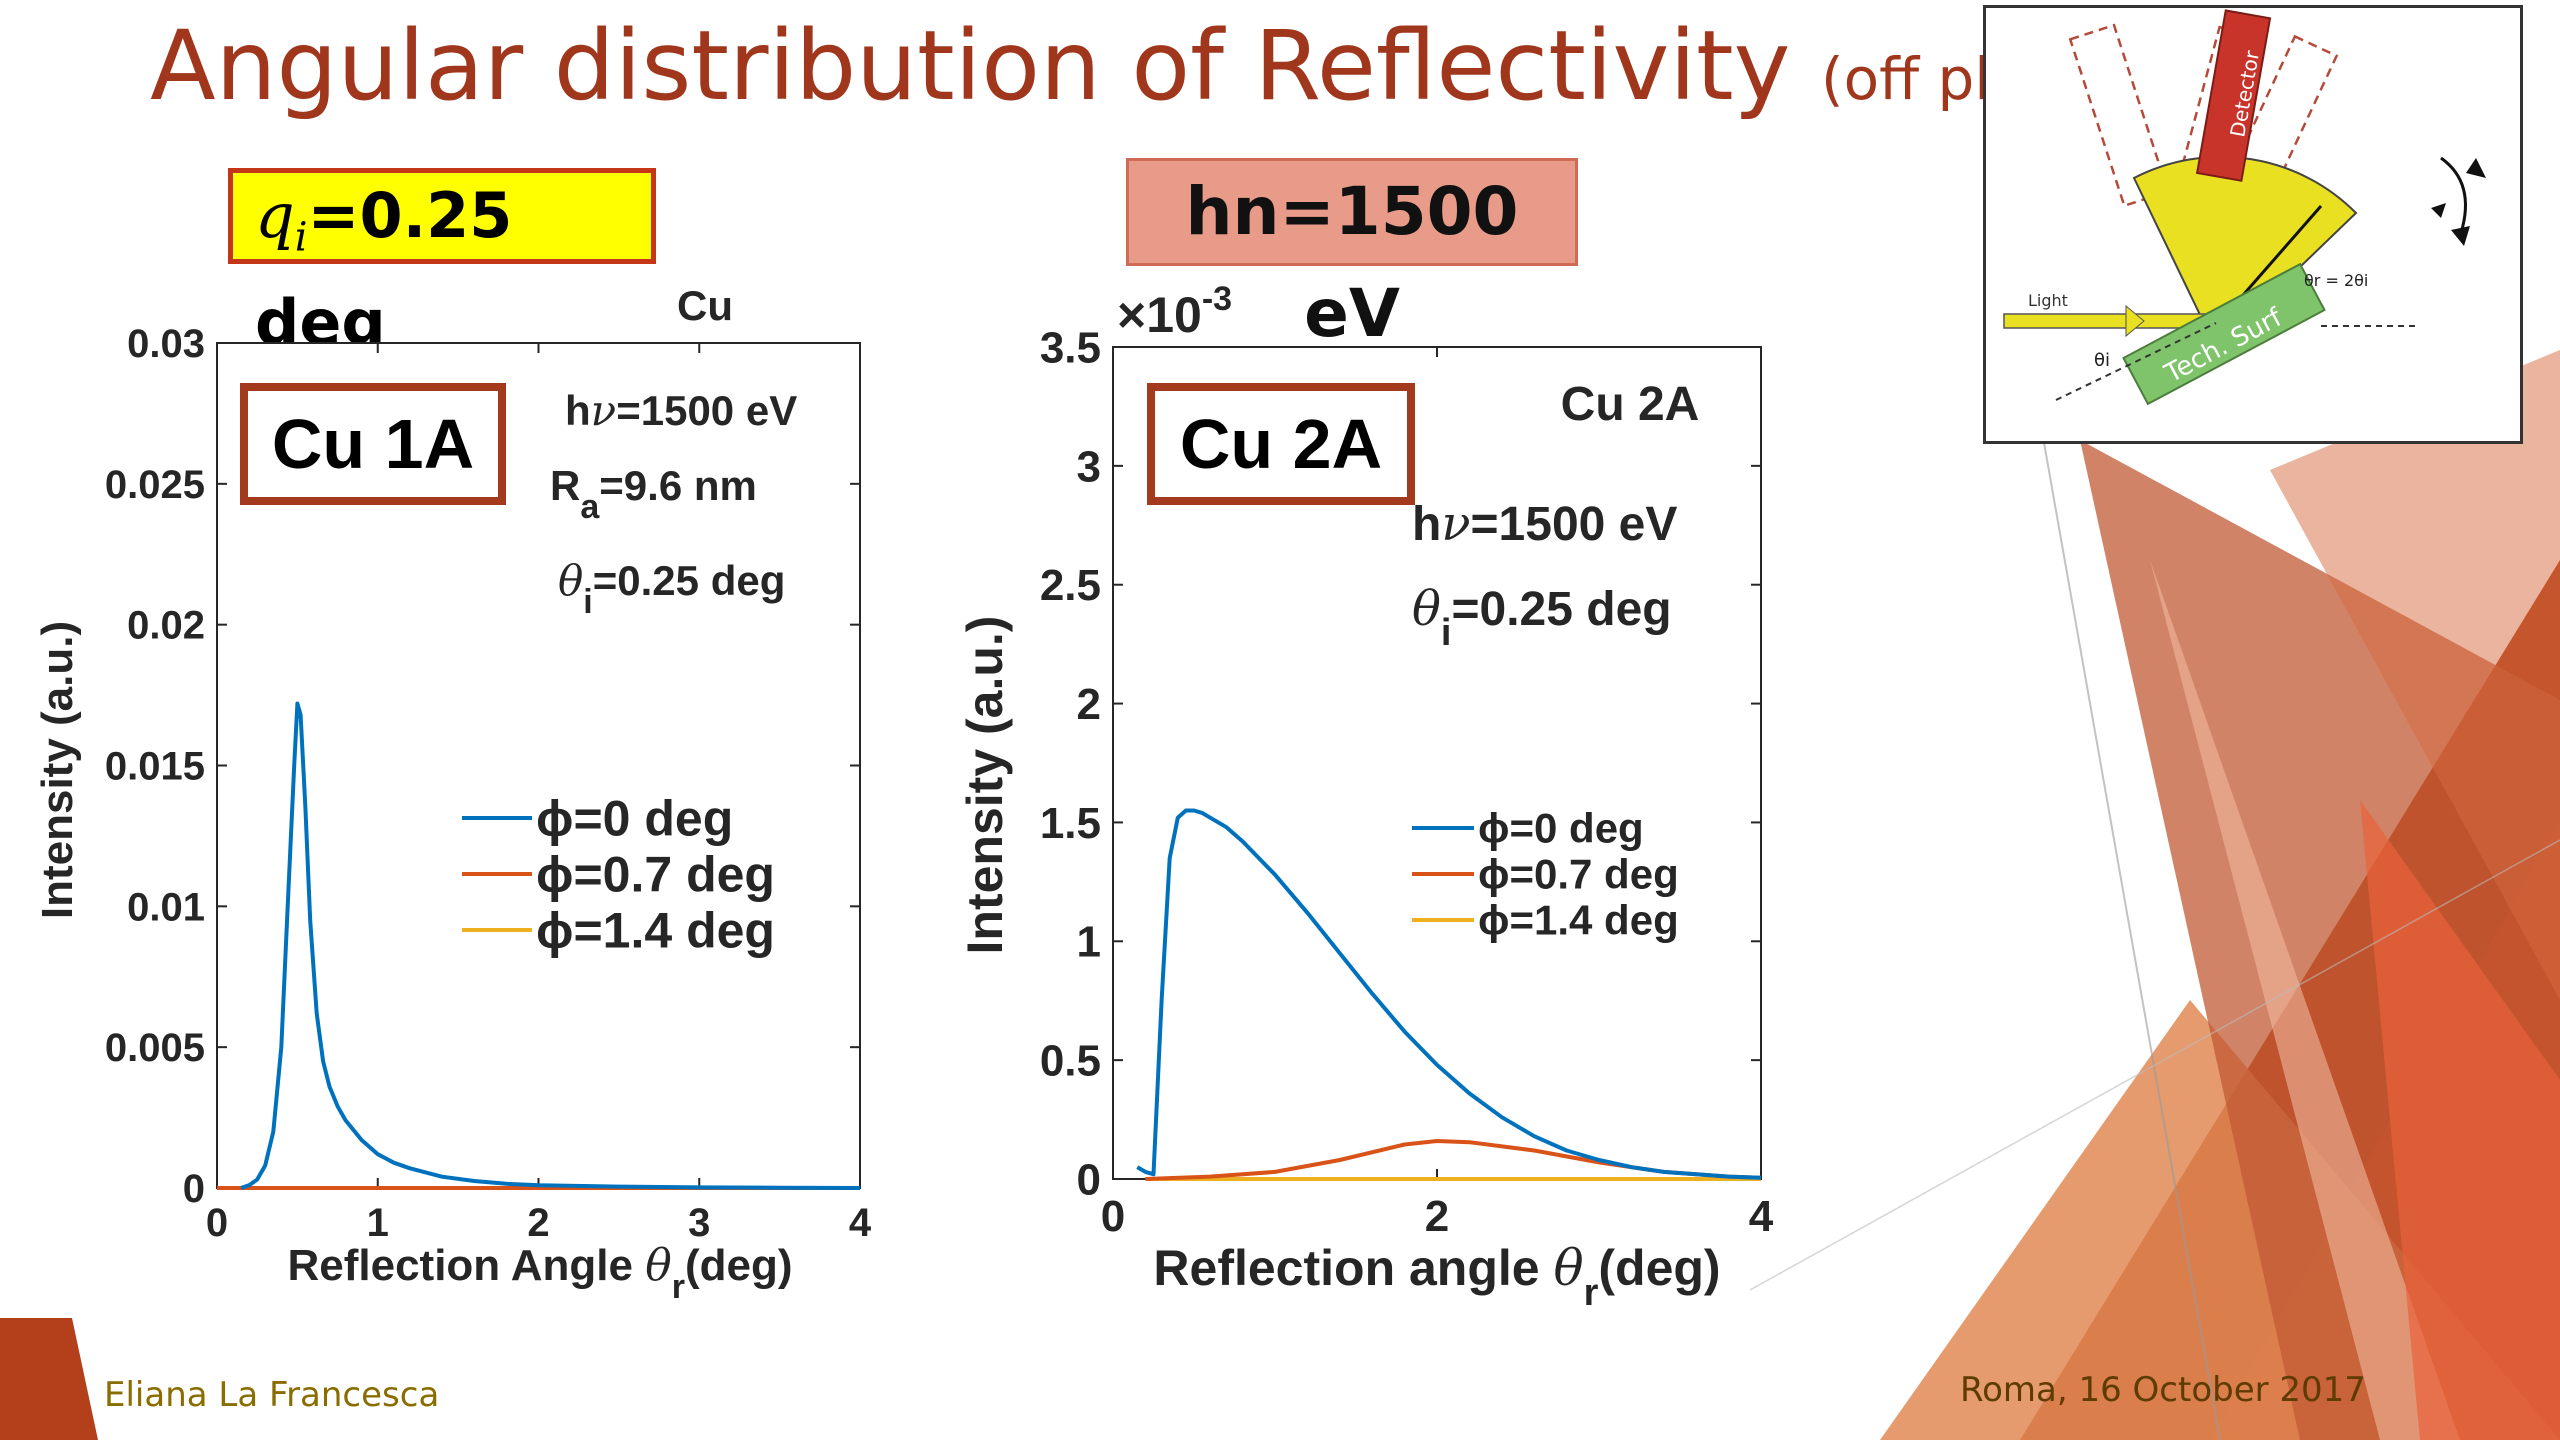 The width and height of the screenshot is (2560, 1440). I want to click on y-tick-label: 0.5, so click(1070, 1061).